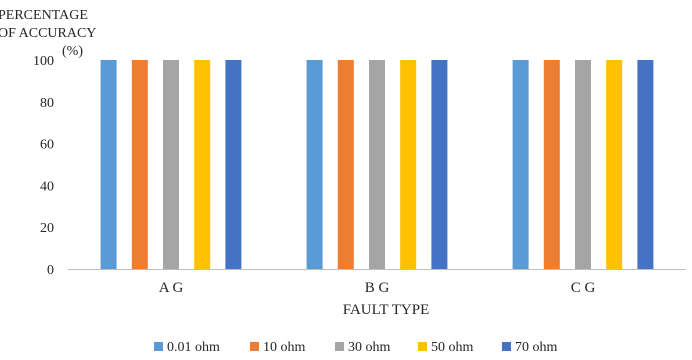 This screenshot has width=692, height=360. What do you see at coordinates (377, 288) in the screenshot?
I see `x-tick-label: B G` at bounding box center [377, 288].